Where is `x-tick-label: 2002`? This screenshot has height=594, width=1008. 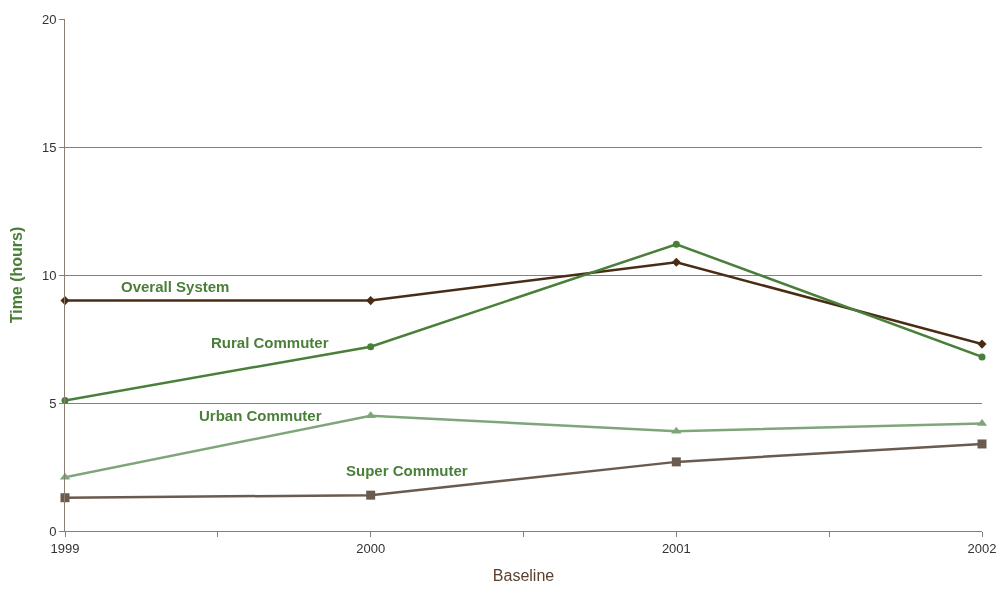
x-tick-label: 2002 is located at coordinates (982, 548).